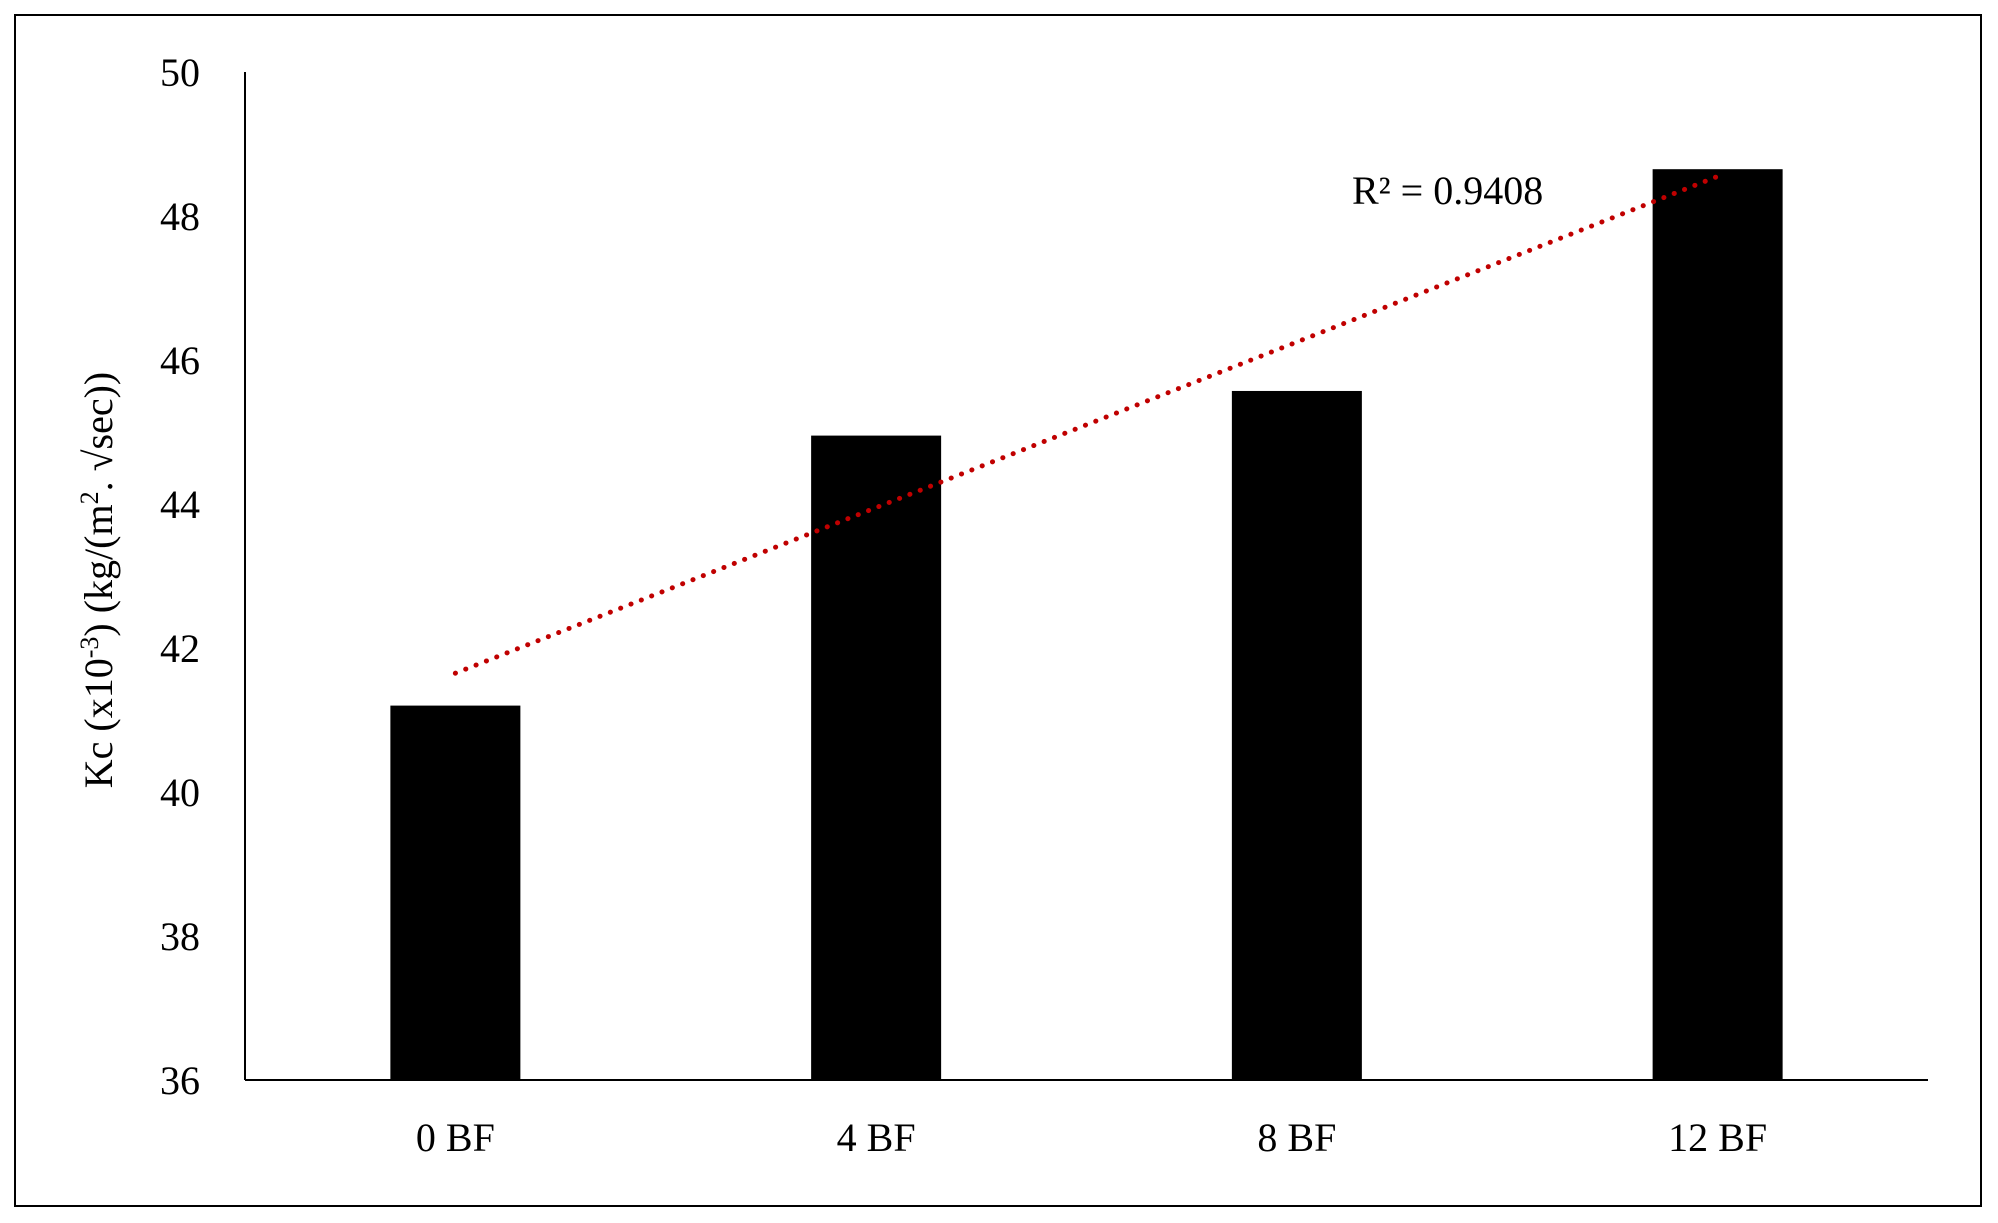  I want to click on y-axis-title-base: Kc (x10, so click(98, 723).